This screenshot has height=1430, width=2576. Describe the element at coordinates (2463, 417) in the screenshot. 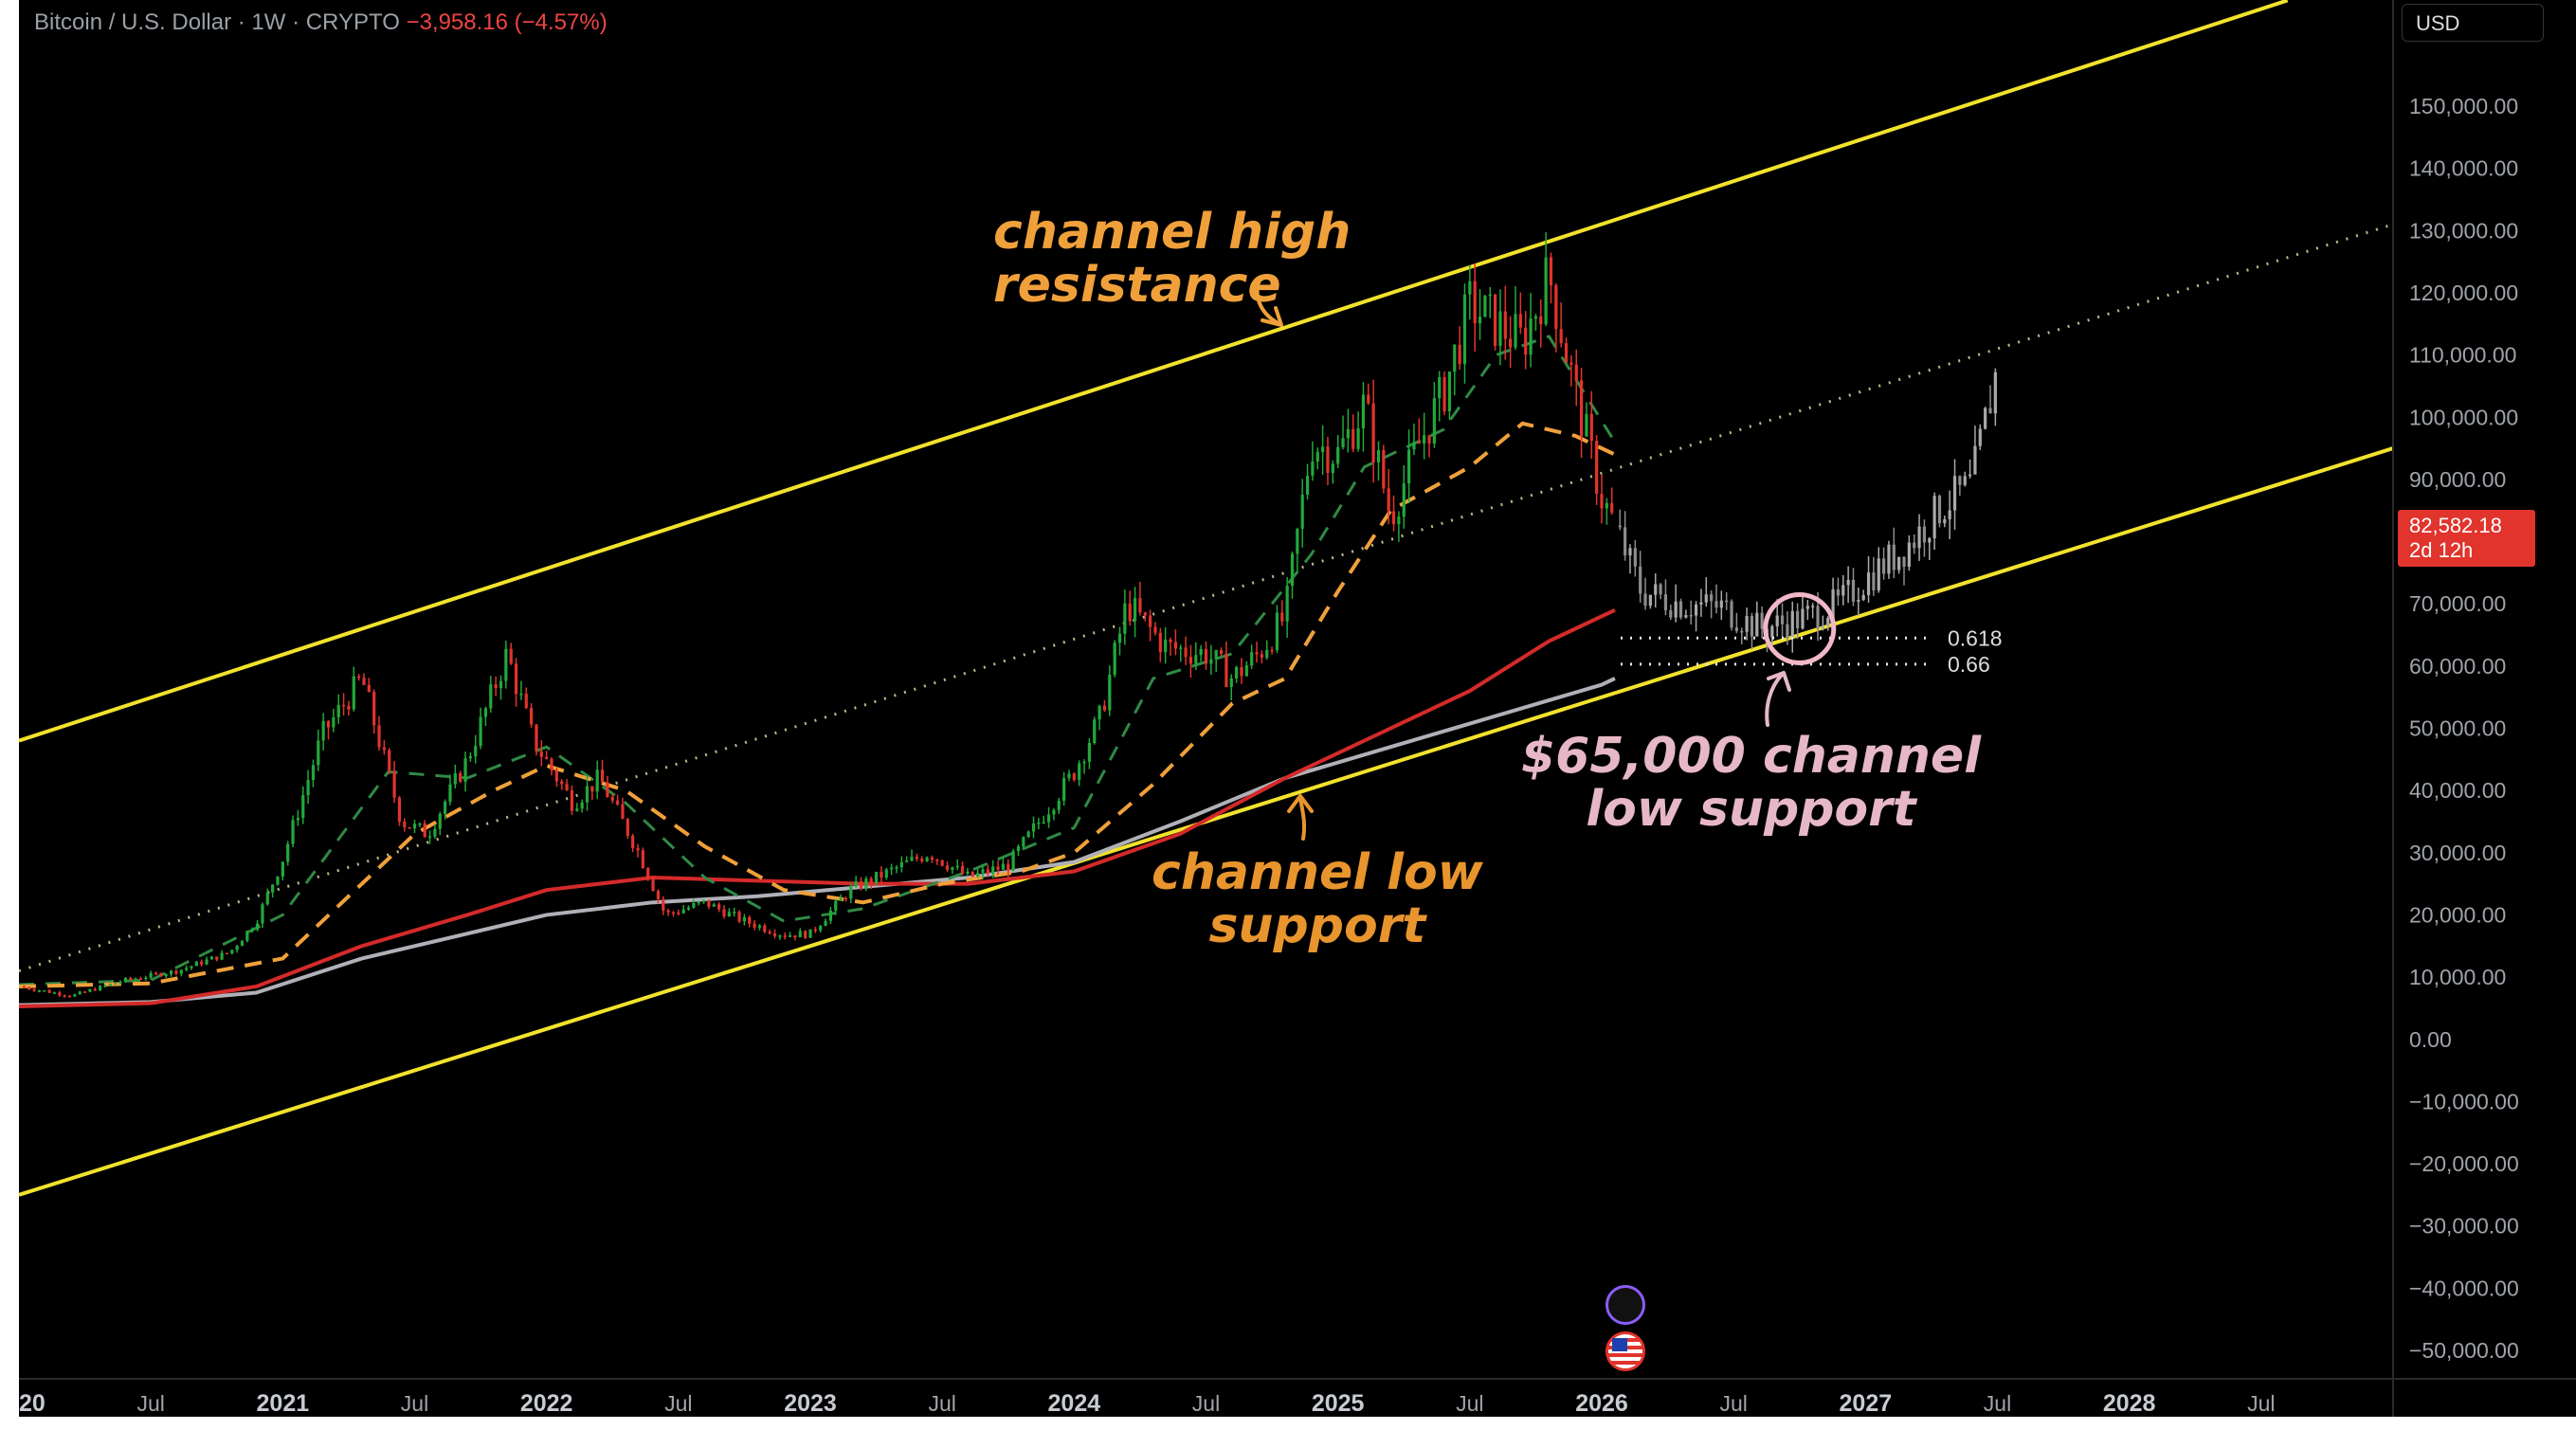

I see `y-tick-label: 100,000.00` at that location.